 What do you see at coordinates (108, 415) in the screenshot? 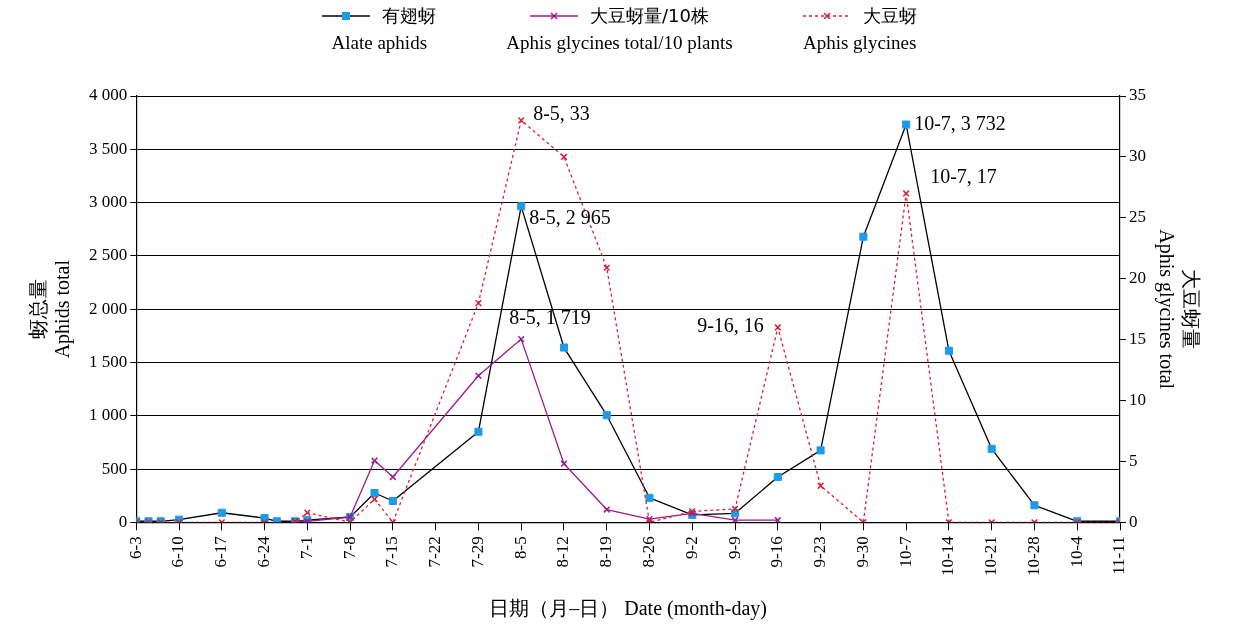
I see `y-tick-label: 1 000` at bounding box center [108, 415].